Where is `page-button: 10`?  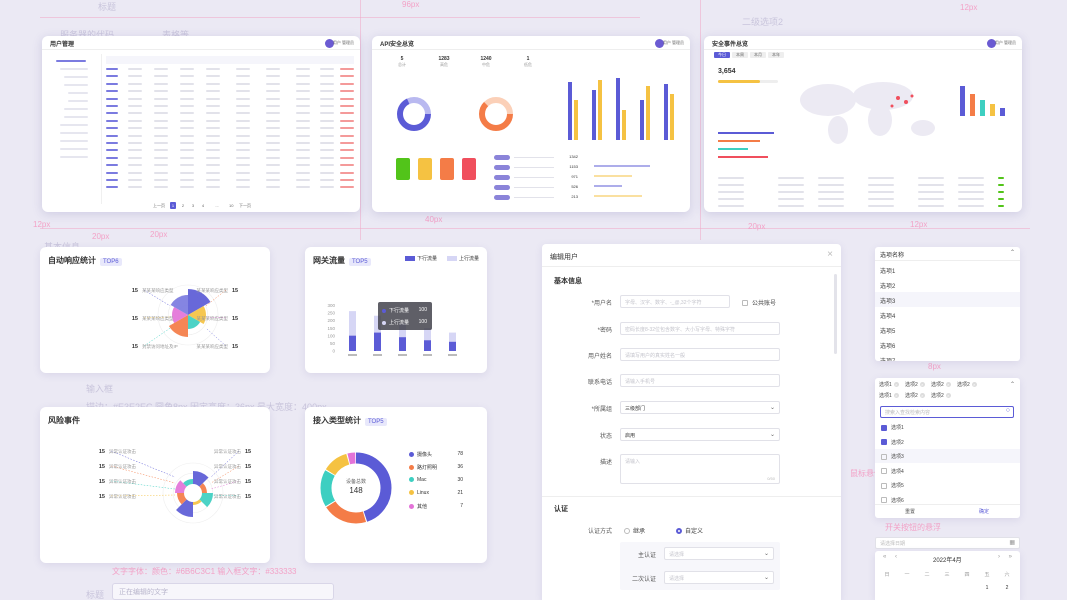
page-button: 10 is located at coordinates (231, 205).